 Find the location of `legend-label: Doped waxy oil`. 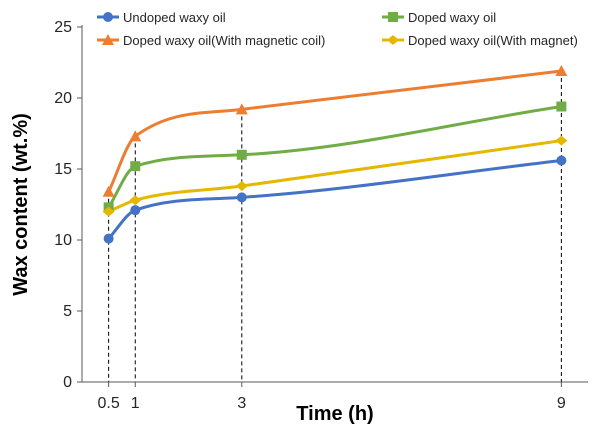

legend-label: Doped waxy oil is located at coordinates (452, 17).